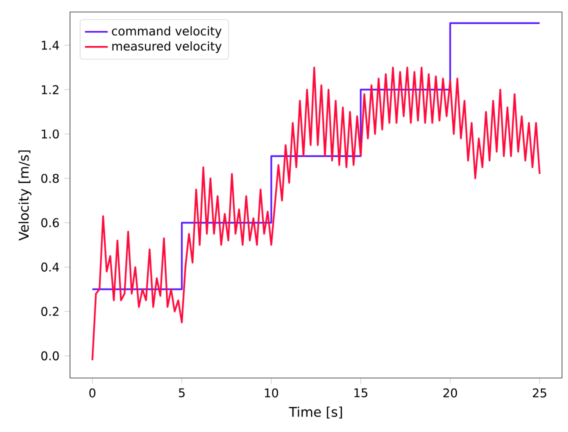  Describe the element at coordinates (50, 45) in the screenshot. I see `y-tick-label: 1.4` at that location.